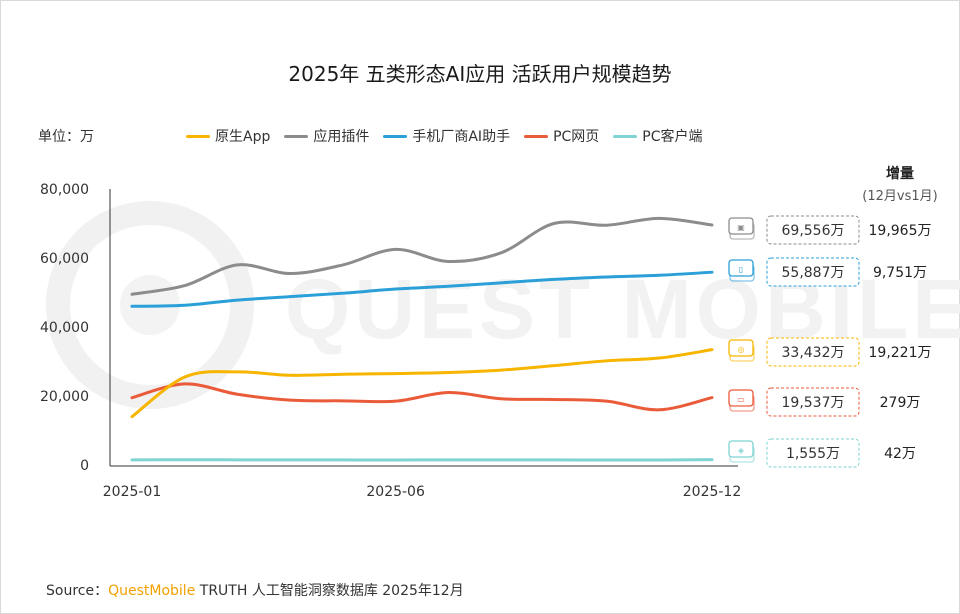  Describe the element at coordinates (900, 273) in the screenshot. I see `increase-value: 9,751万` at that location.